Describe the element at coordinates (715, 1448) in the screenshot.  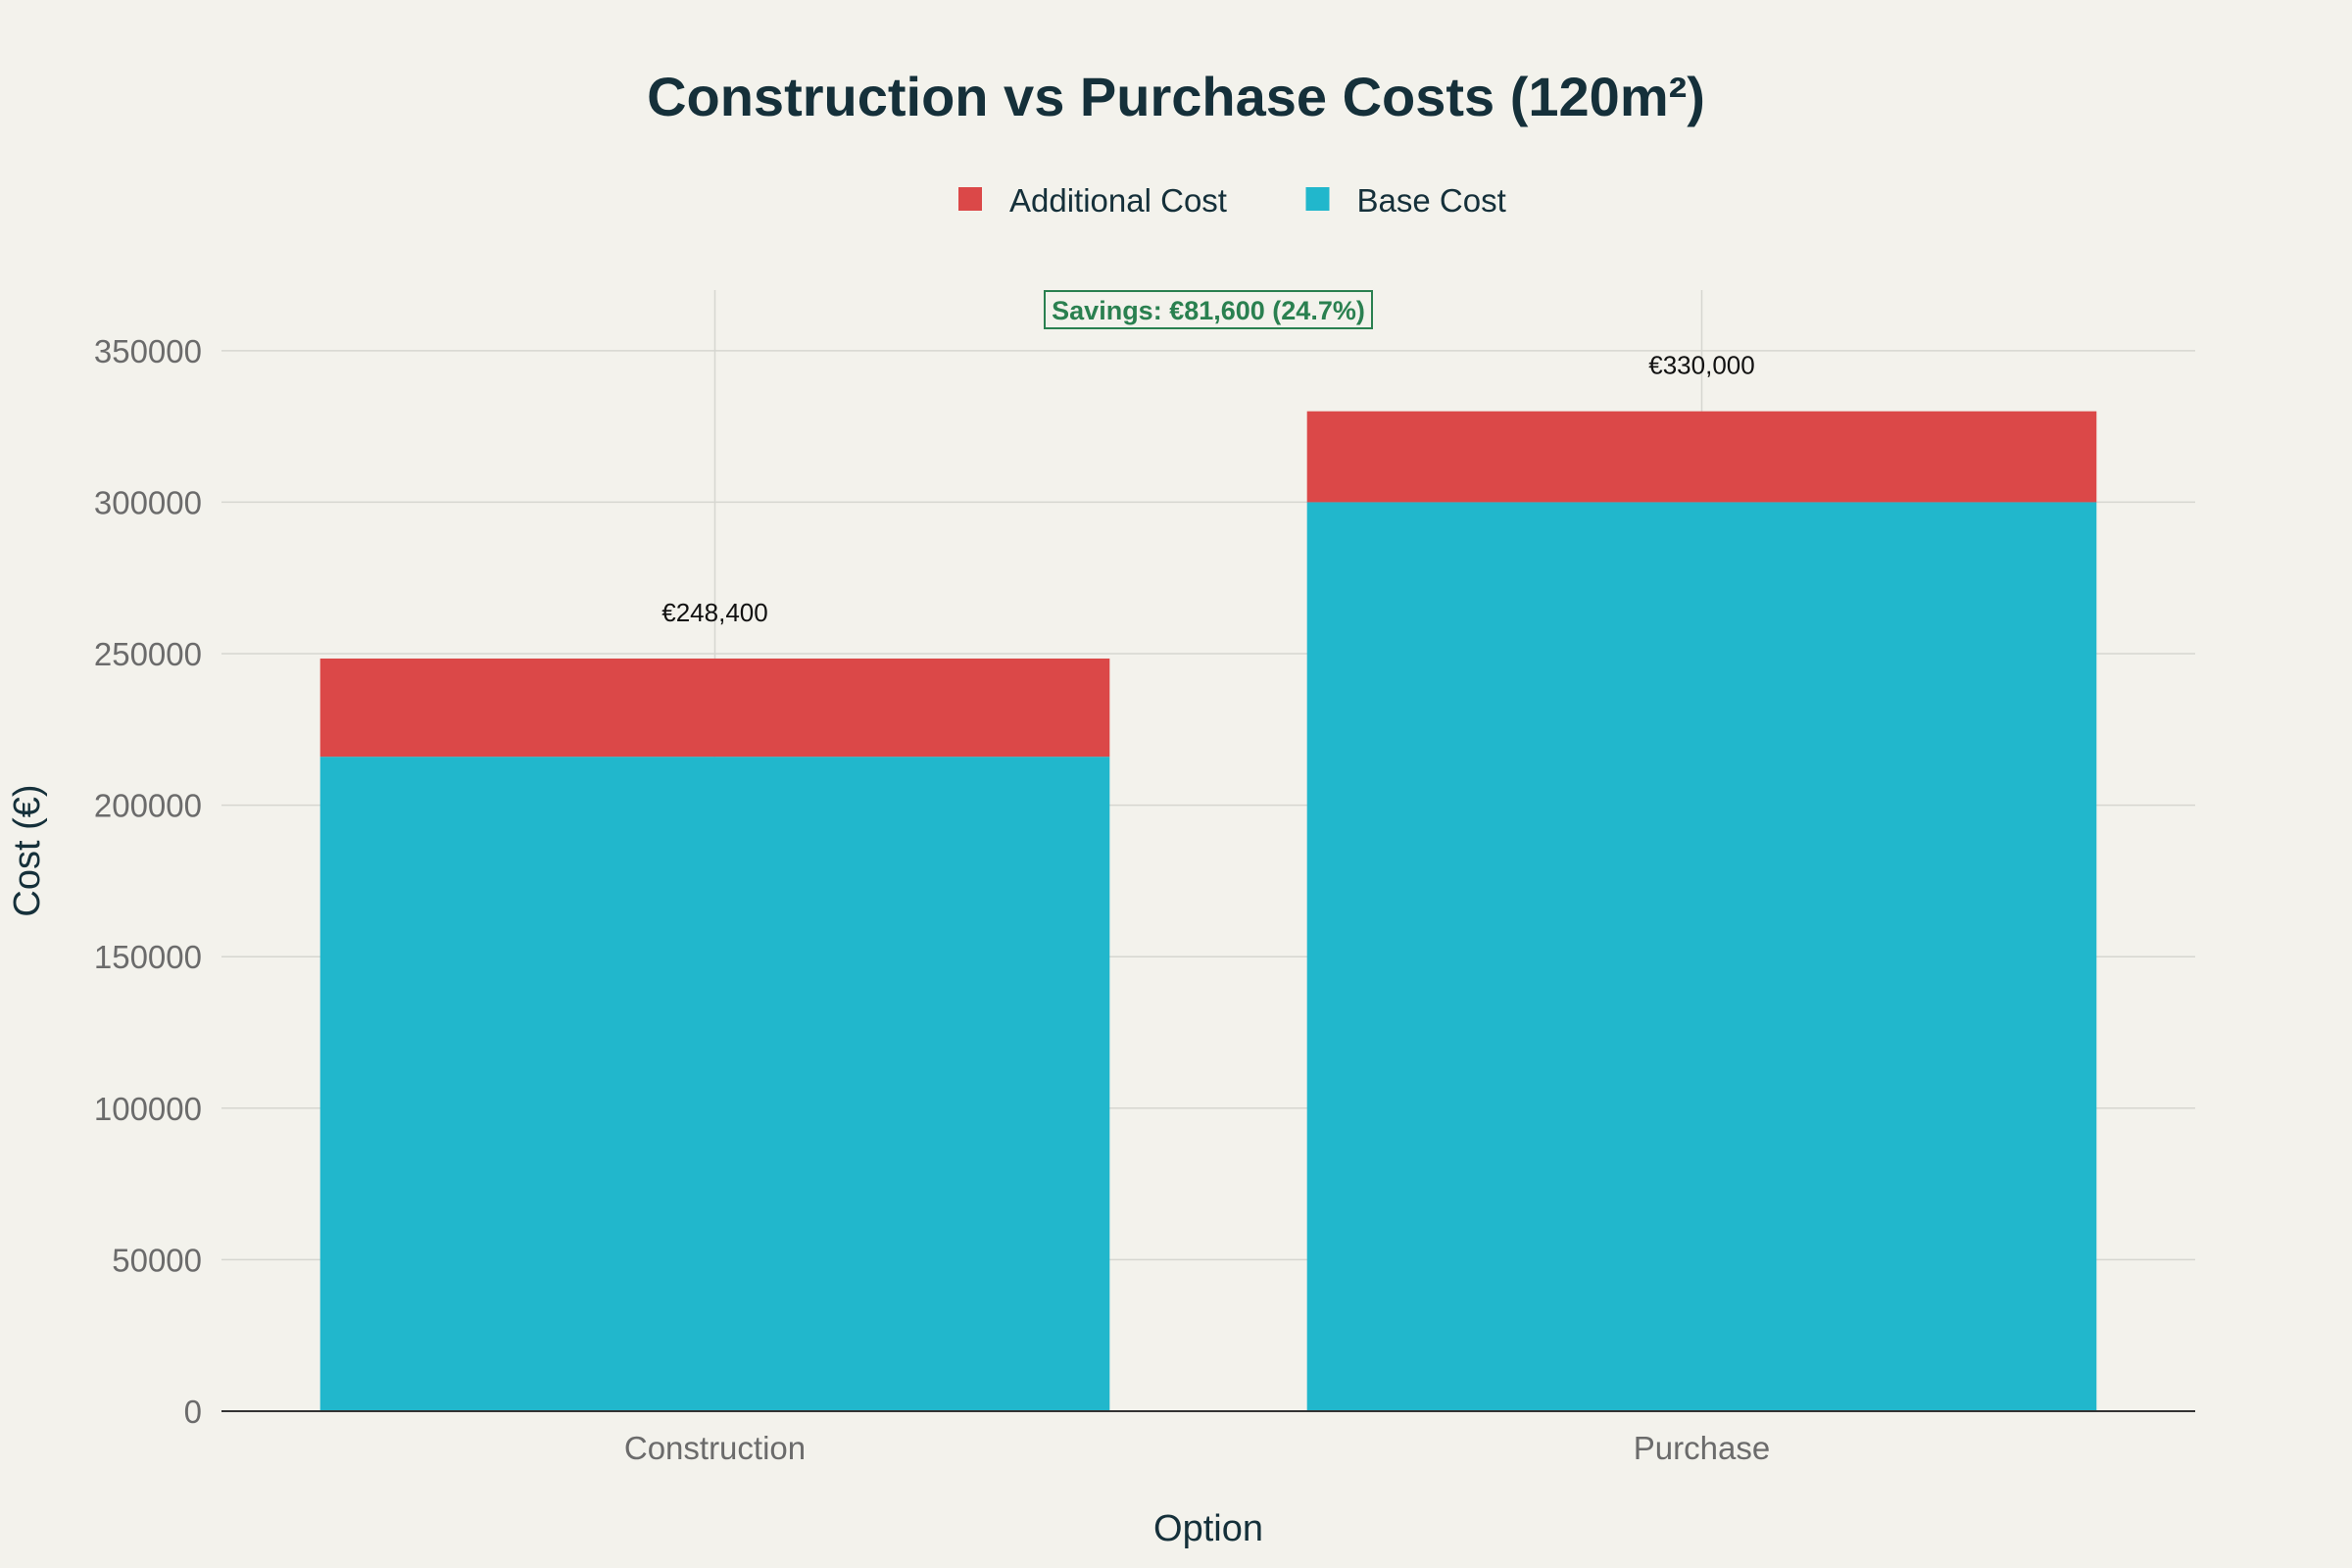
I see `x-tick-label: Construction` at that location.